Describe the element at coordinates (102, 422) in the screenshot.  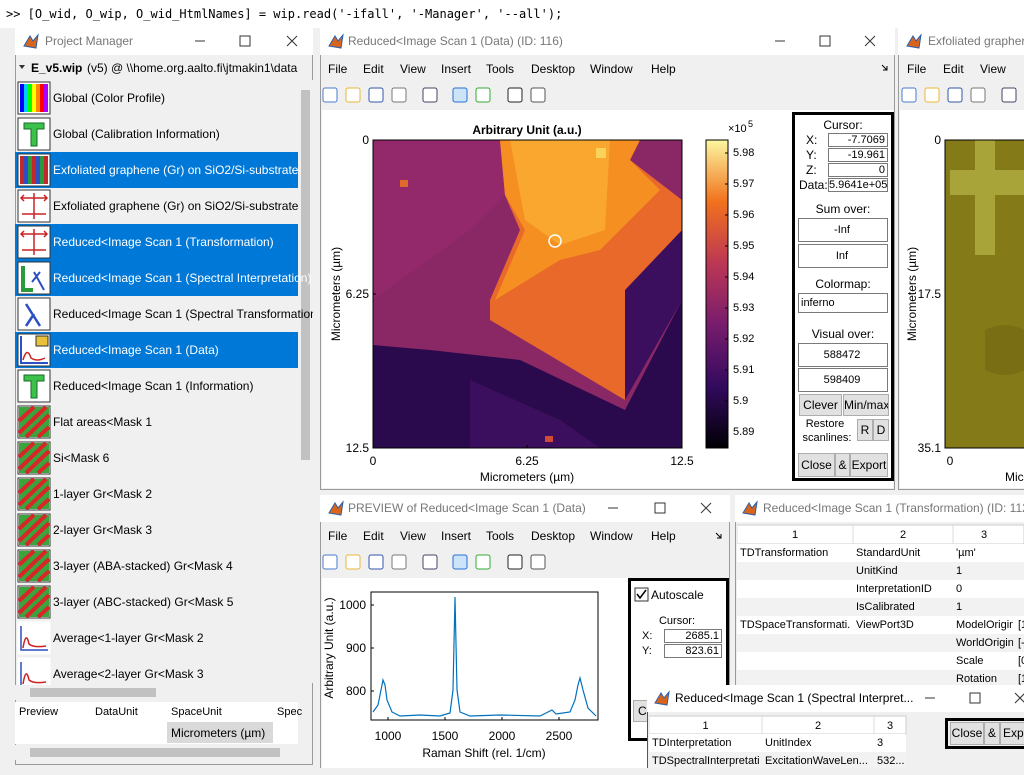
I see `item-label: Flat areas<Mask 1` at that location.